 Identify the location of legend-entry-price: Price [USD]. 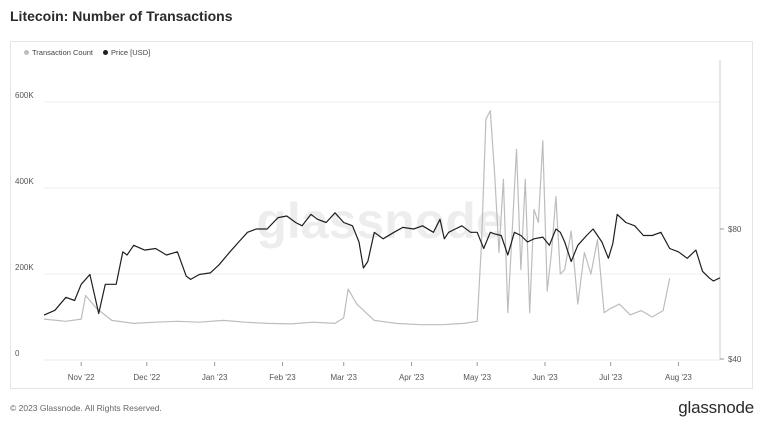
(126, 52).